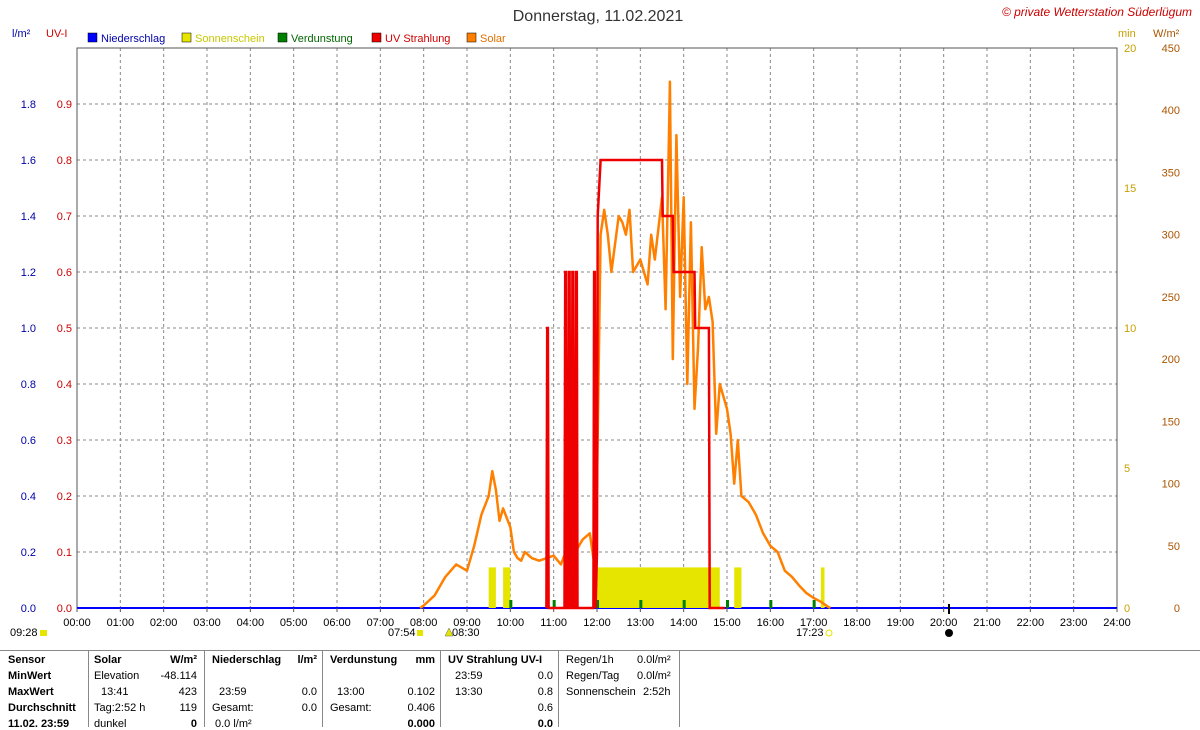 The image size is (1200, 730). I want to click on y-left-precip-tick-label: 1.6, so click(28, 161).